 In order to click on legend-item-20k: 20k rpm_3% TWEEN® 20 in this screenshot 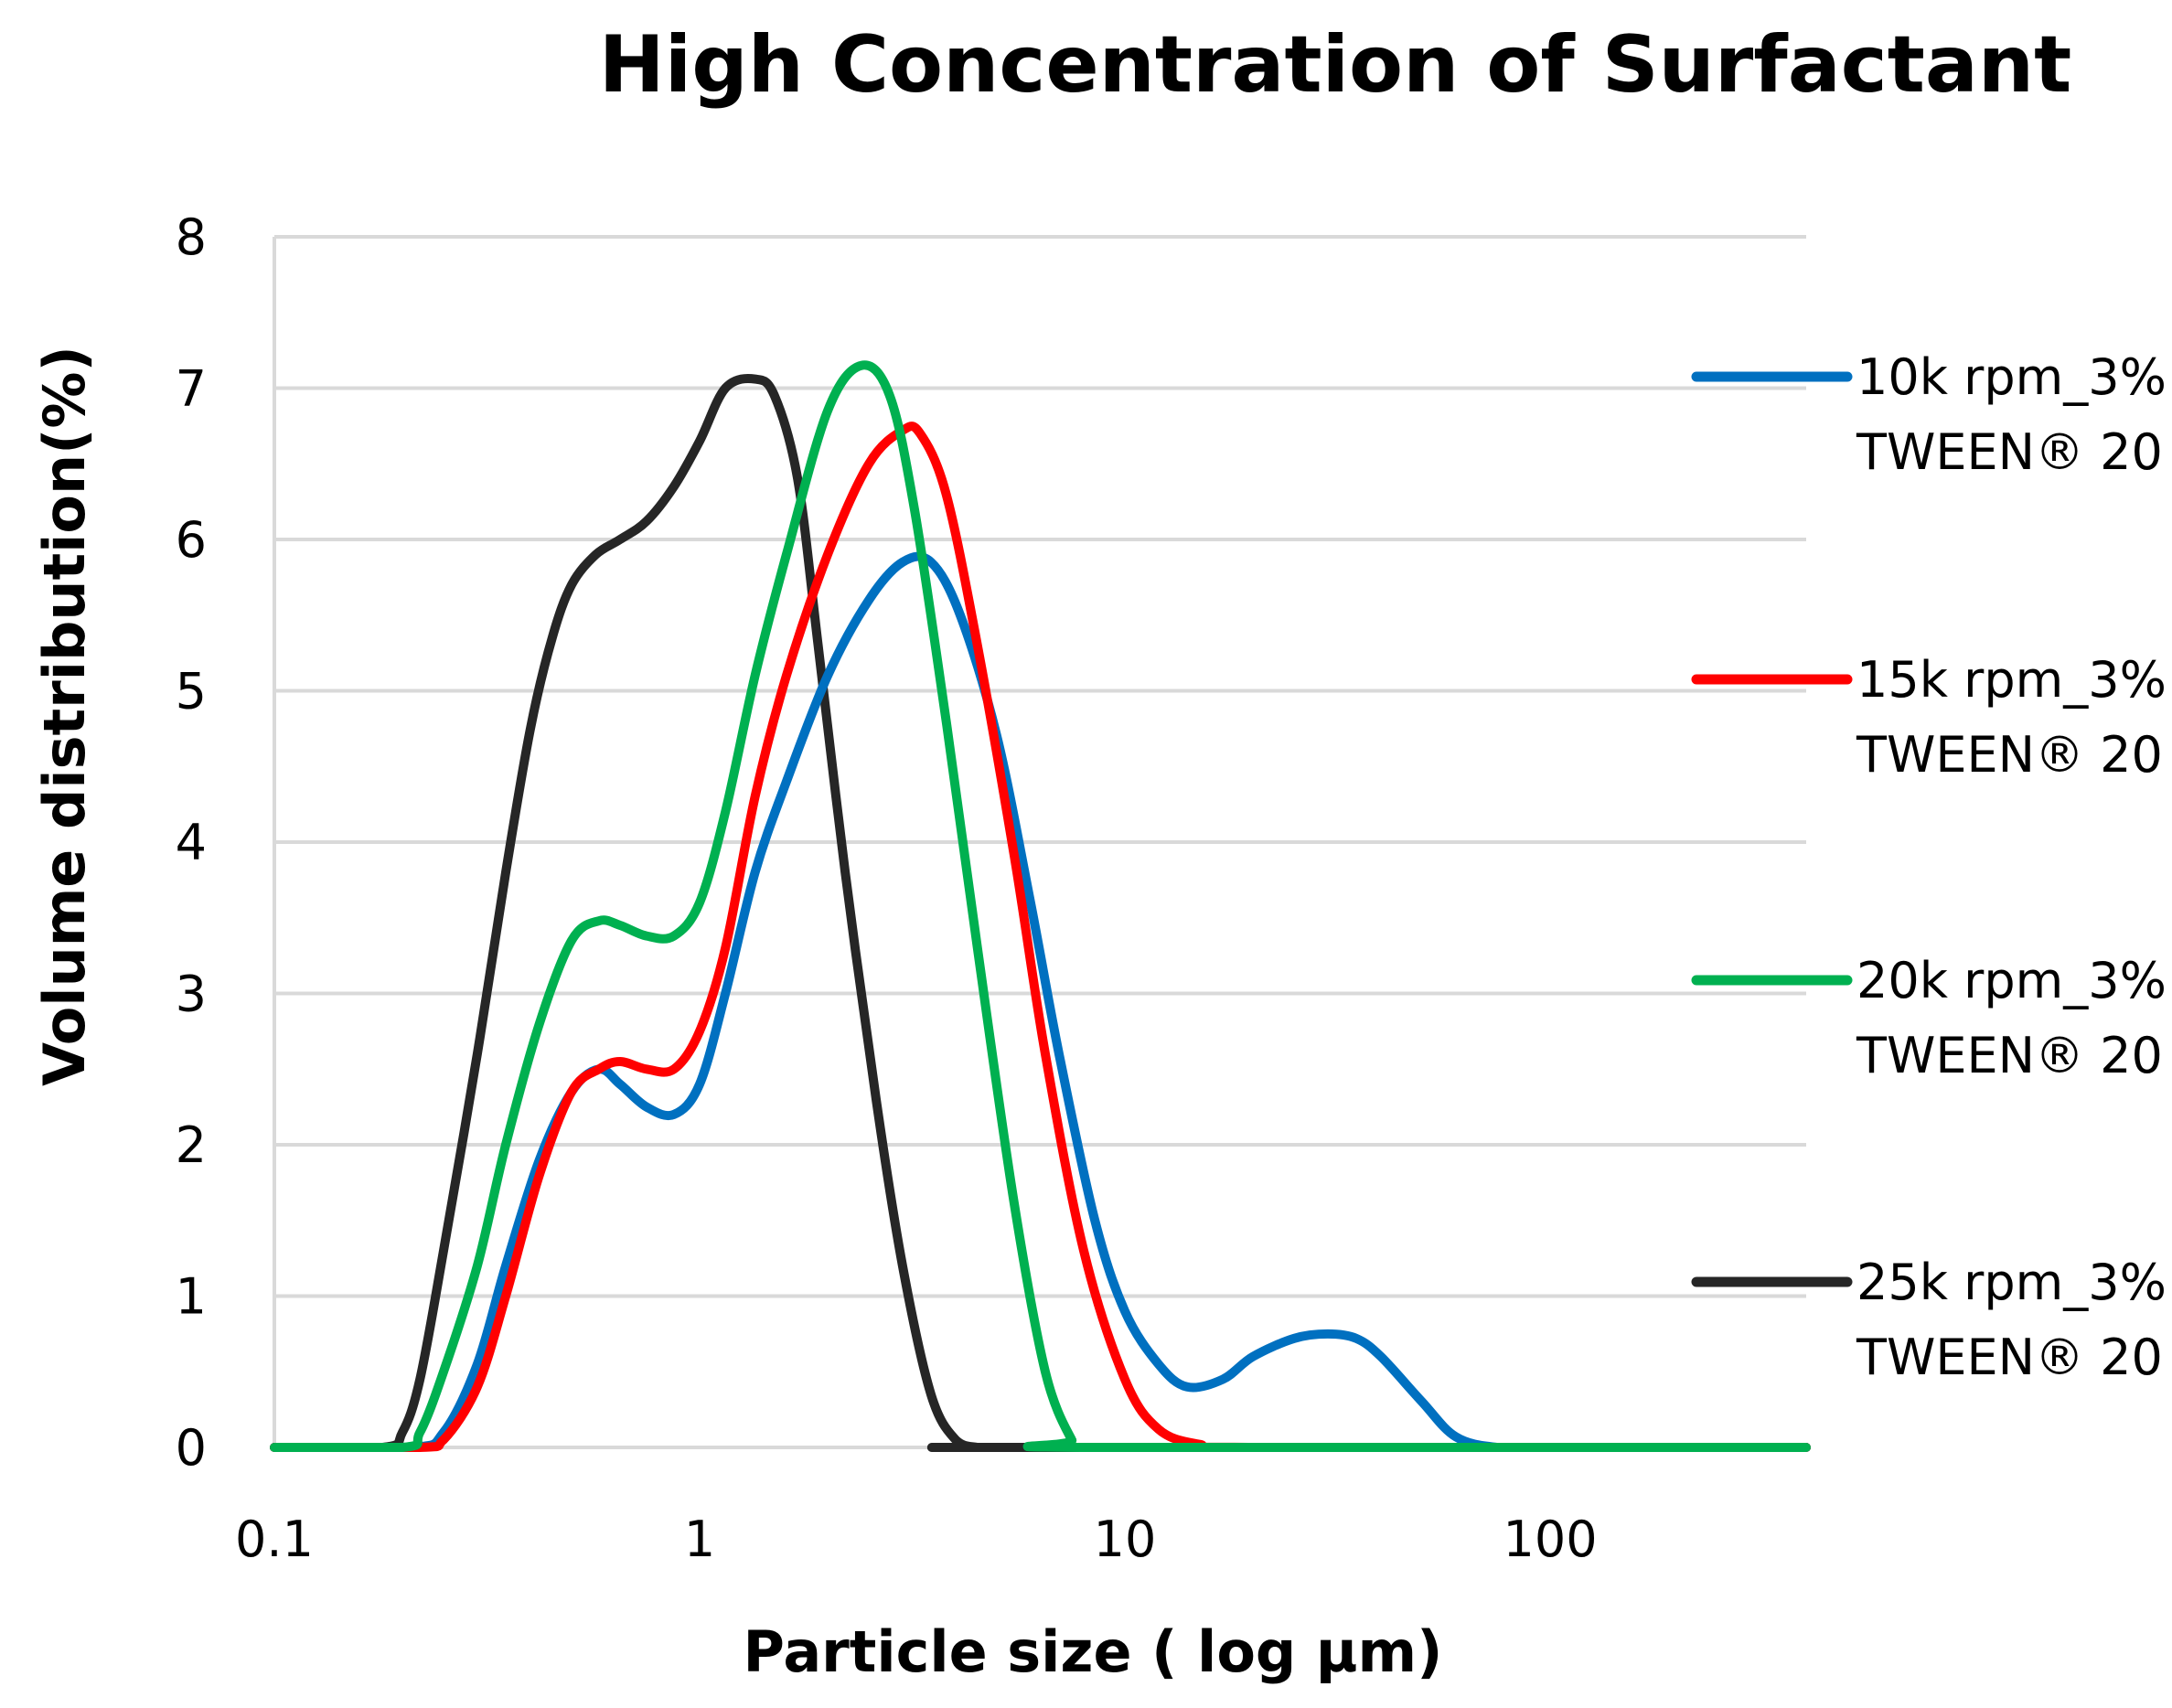, I will do `click(1929, 1018)`.